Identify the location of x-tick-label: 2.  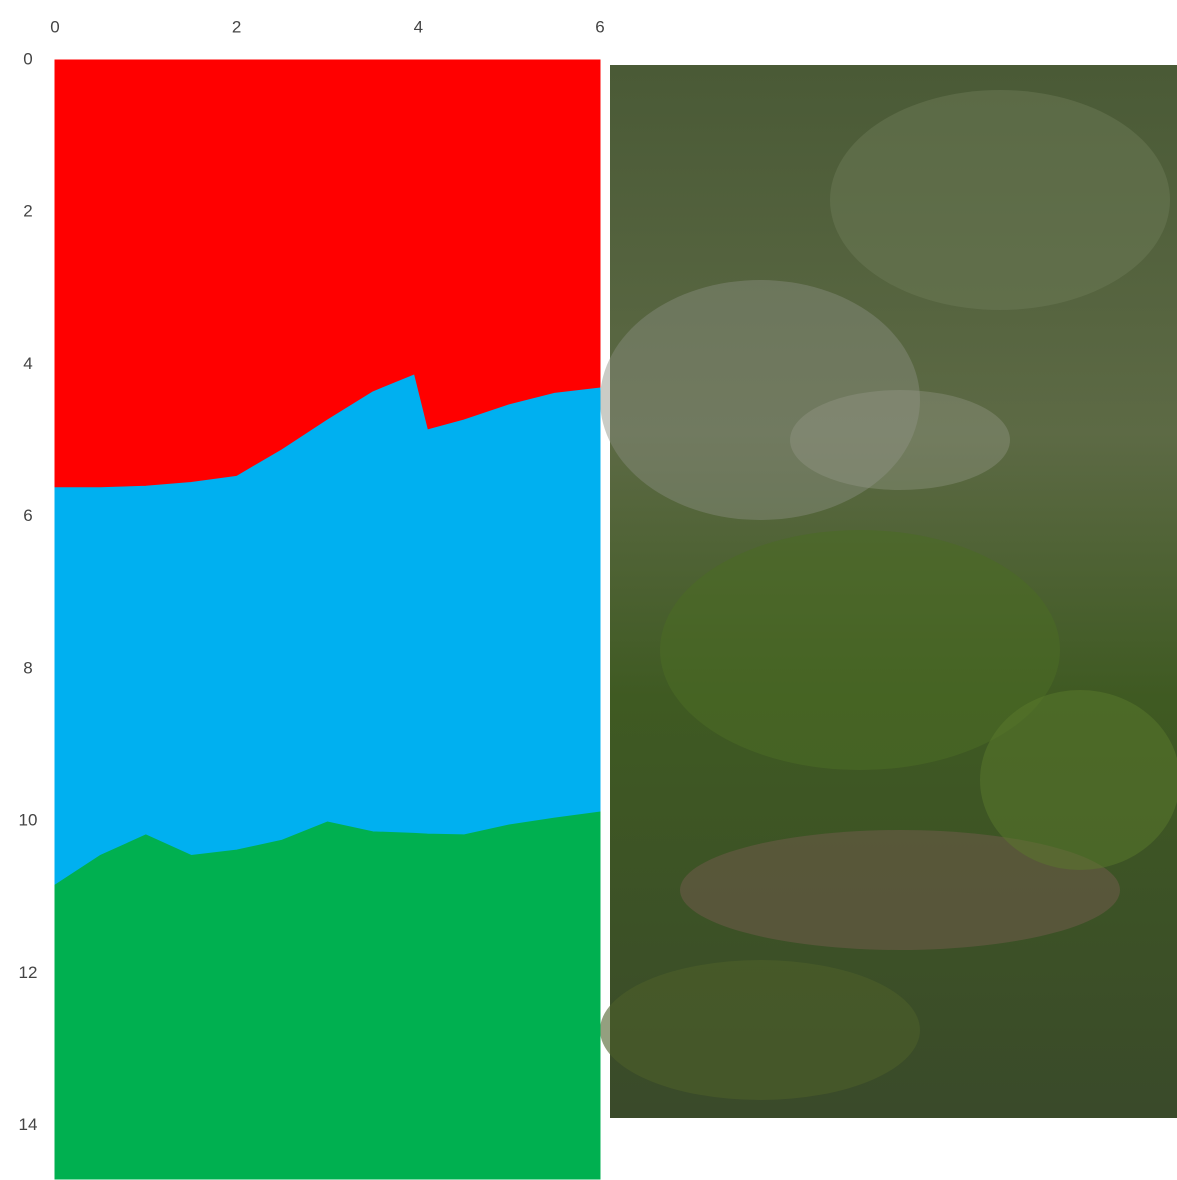
(236, 26).